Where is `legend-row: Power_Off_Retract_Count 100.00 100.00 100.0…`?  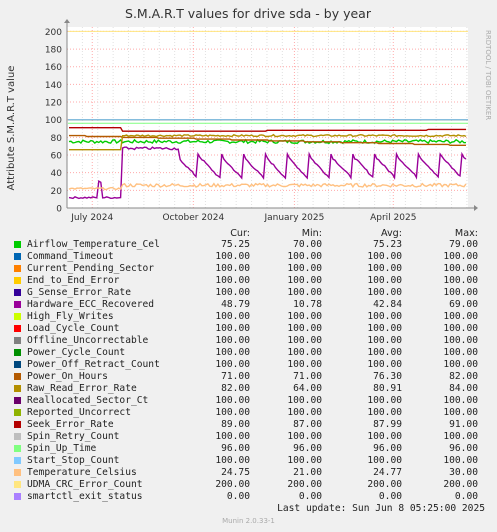 legend-row: Power_Off_Retract_Count 100.00 100.00 100.0… is located at coordinates (248, 365).